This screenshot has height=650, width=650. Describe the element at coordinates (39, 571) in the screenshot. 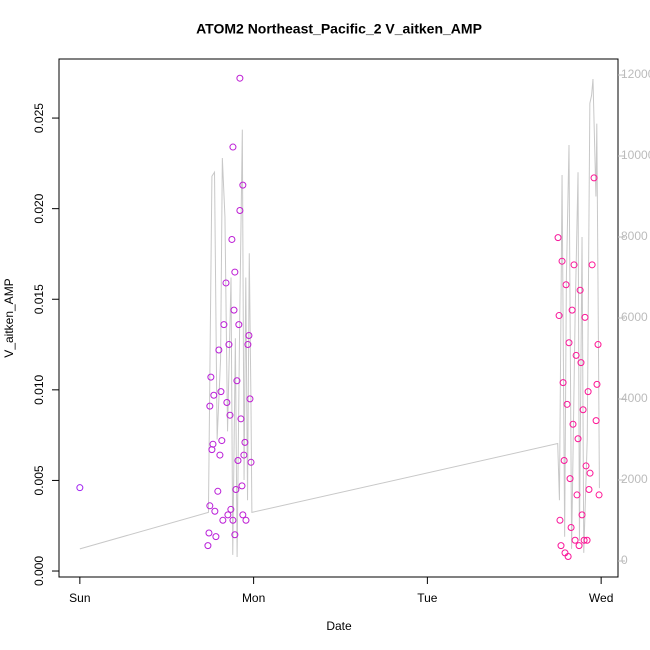

I see `y-tick-label: 0.000` at that location.